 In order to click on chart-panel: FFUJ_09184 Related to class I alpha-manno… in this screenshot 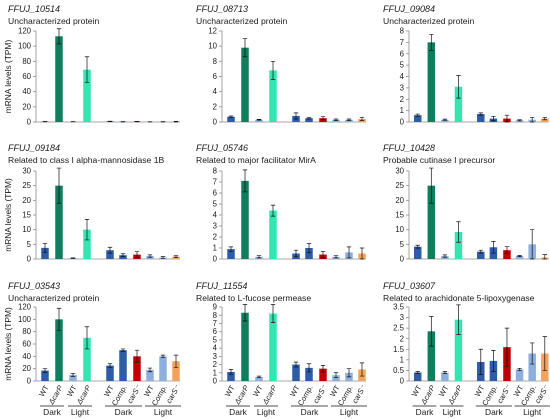, I will do `click(91, 203)`.